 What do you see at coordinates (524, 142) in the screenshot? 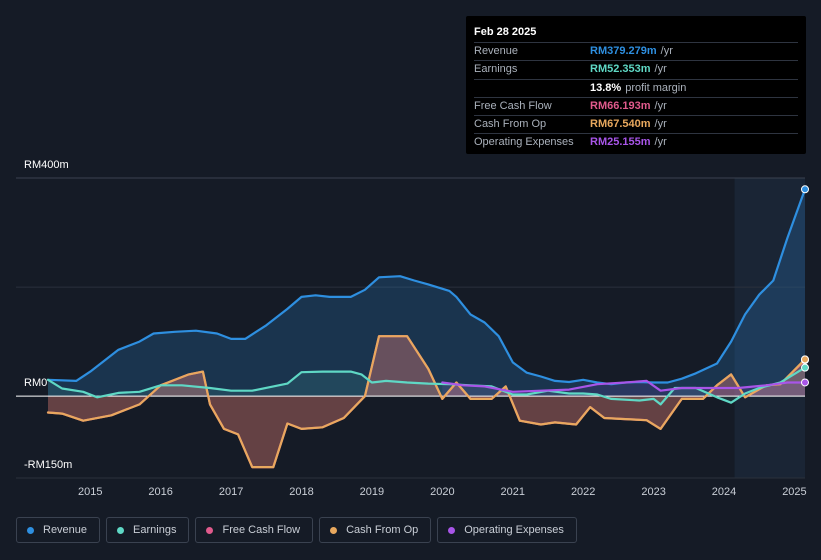
I see `tooltip-row-label: Operating Expenses` at bounding box center [524, 142].